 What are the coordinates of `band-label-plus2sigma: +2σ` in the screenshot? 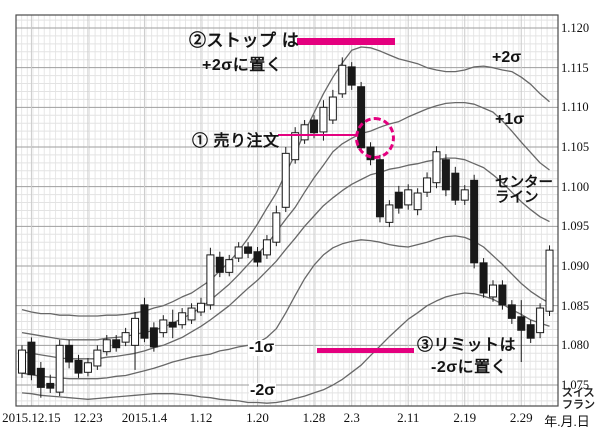 It's located at (507, 57).